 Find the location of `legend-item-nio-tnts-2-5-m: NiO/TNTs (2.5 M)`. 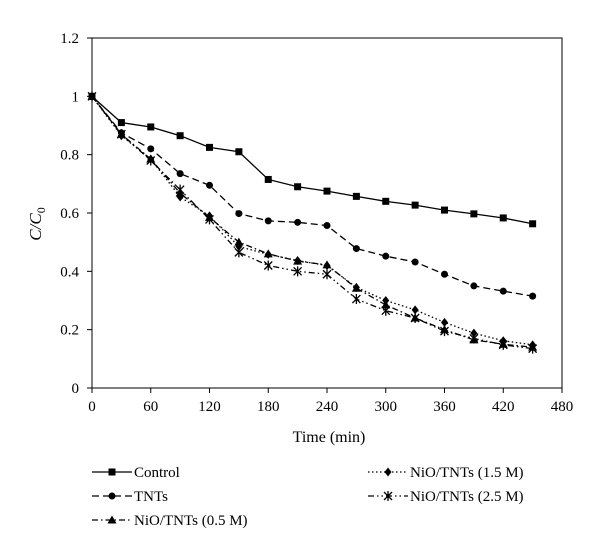

legend-item-nio-tnts-2-5-m: NiO/TNTs (2.5 M) is located at coordinates (446, 497).